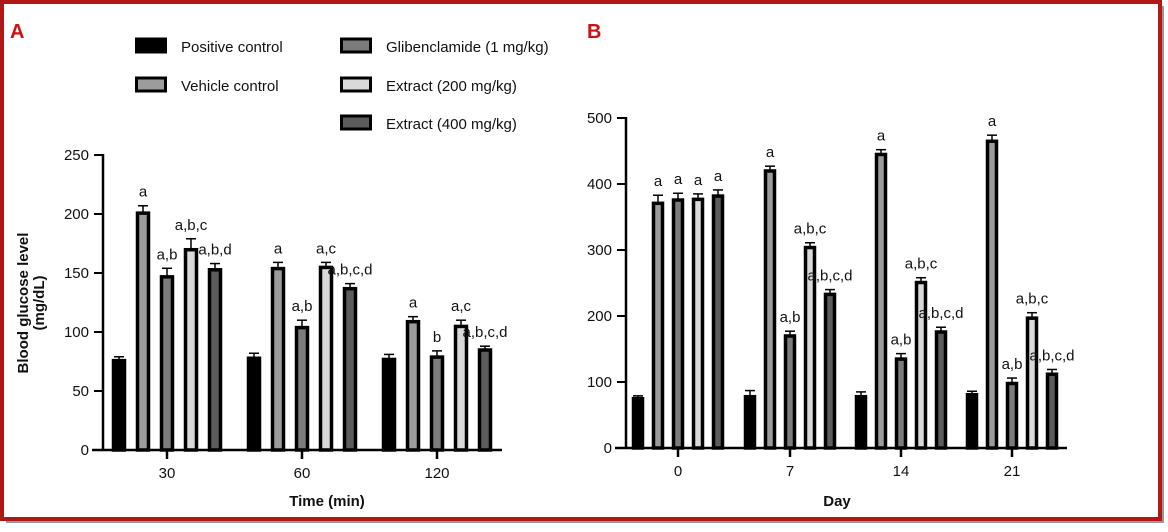 The image size is (1168, 532). Describe the element at coordinates (17, 32) in the screenshot. I see `panel-label-a: A` at that location.